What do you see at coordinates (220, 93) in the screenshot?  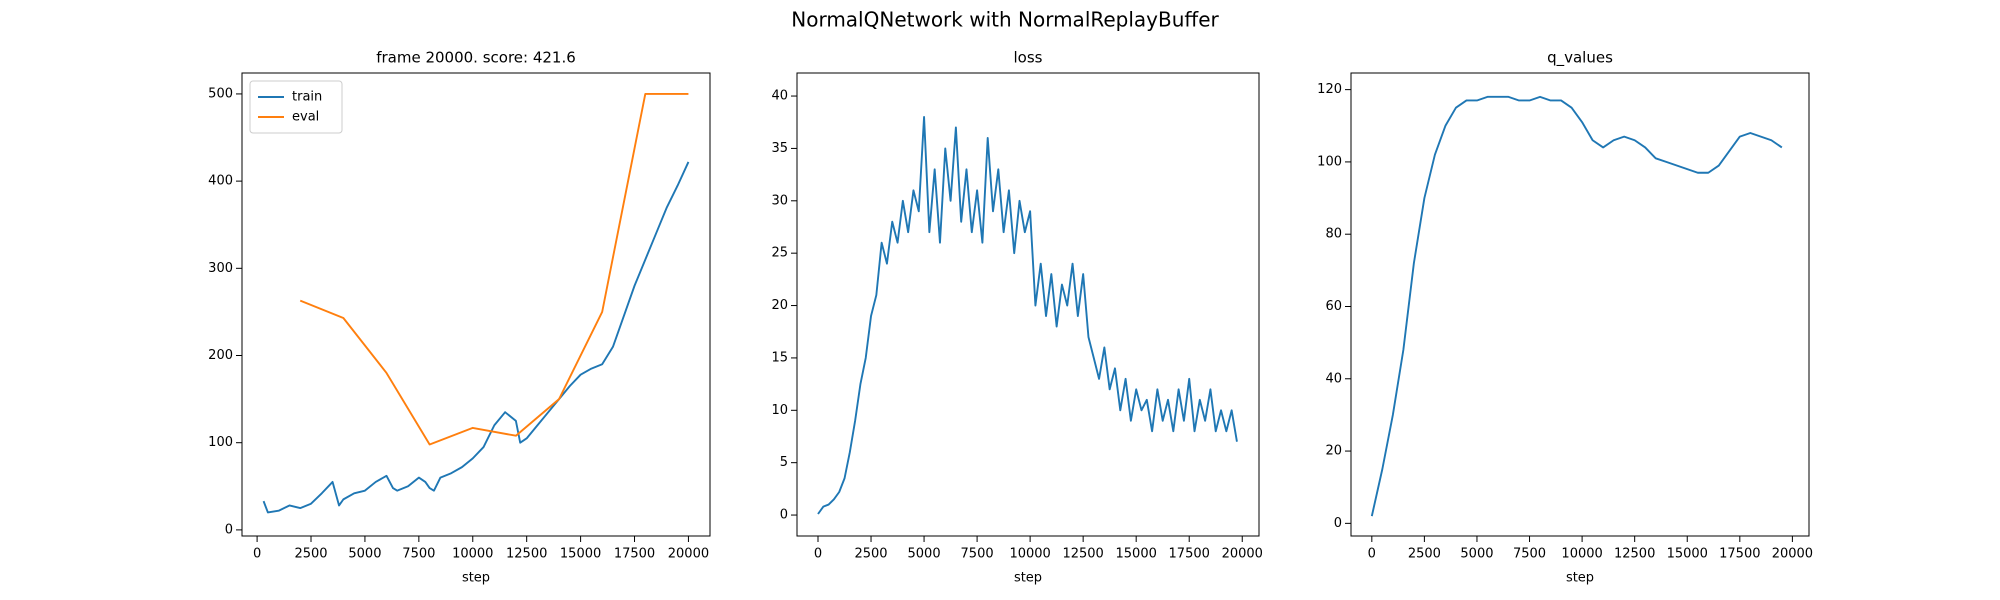 I see `y-tick-label: 500` at bounding box center [220, 93].